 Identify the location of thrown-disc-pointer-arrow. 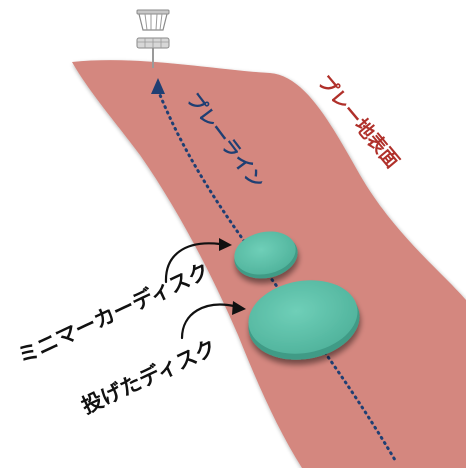
(208, 321).